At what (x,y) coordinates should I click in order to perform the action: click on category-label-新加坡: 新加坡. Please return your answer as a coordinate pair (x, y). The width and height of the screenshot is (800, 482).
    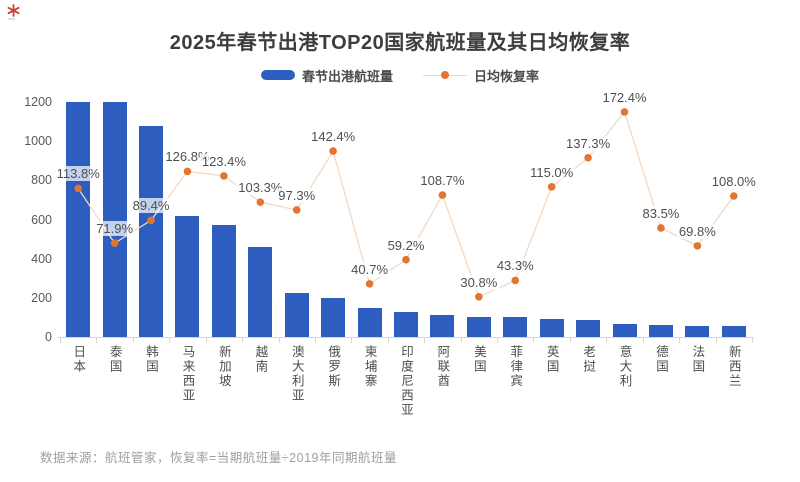
    Looking at the image, I should click on (223, 367).